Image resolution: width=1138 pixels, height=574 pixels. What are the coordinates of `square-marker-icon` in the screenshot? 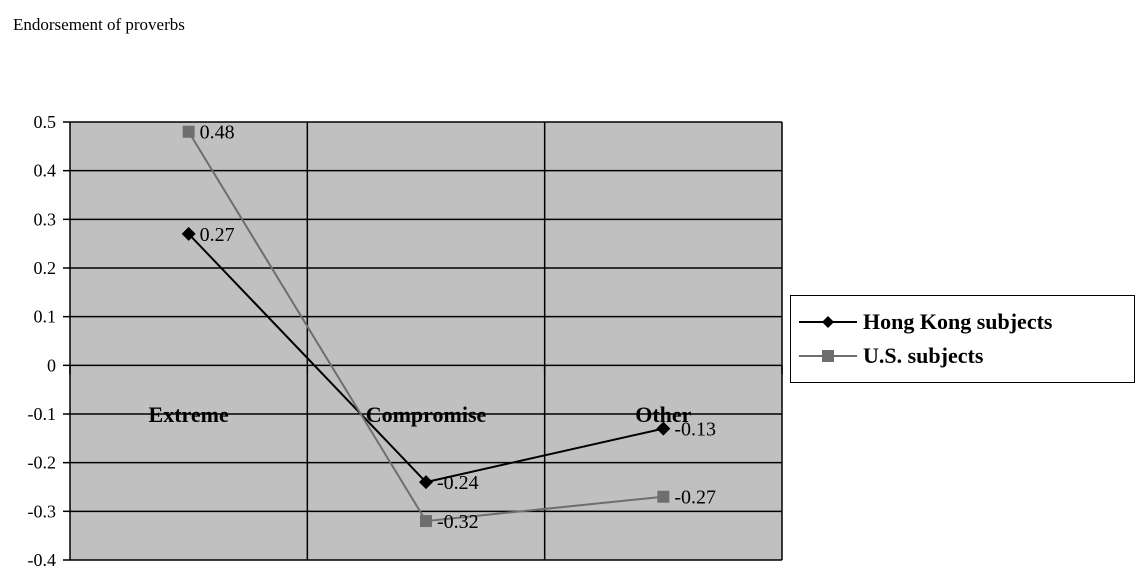 It's located at (828, 356).